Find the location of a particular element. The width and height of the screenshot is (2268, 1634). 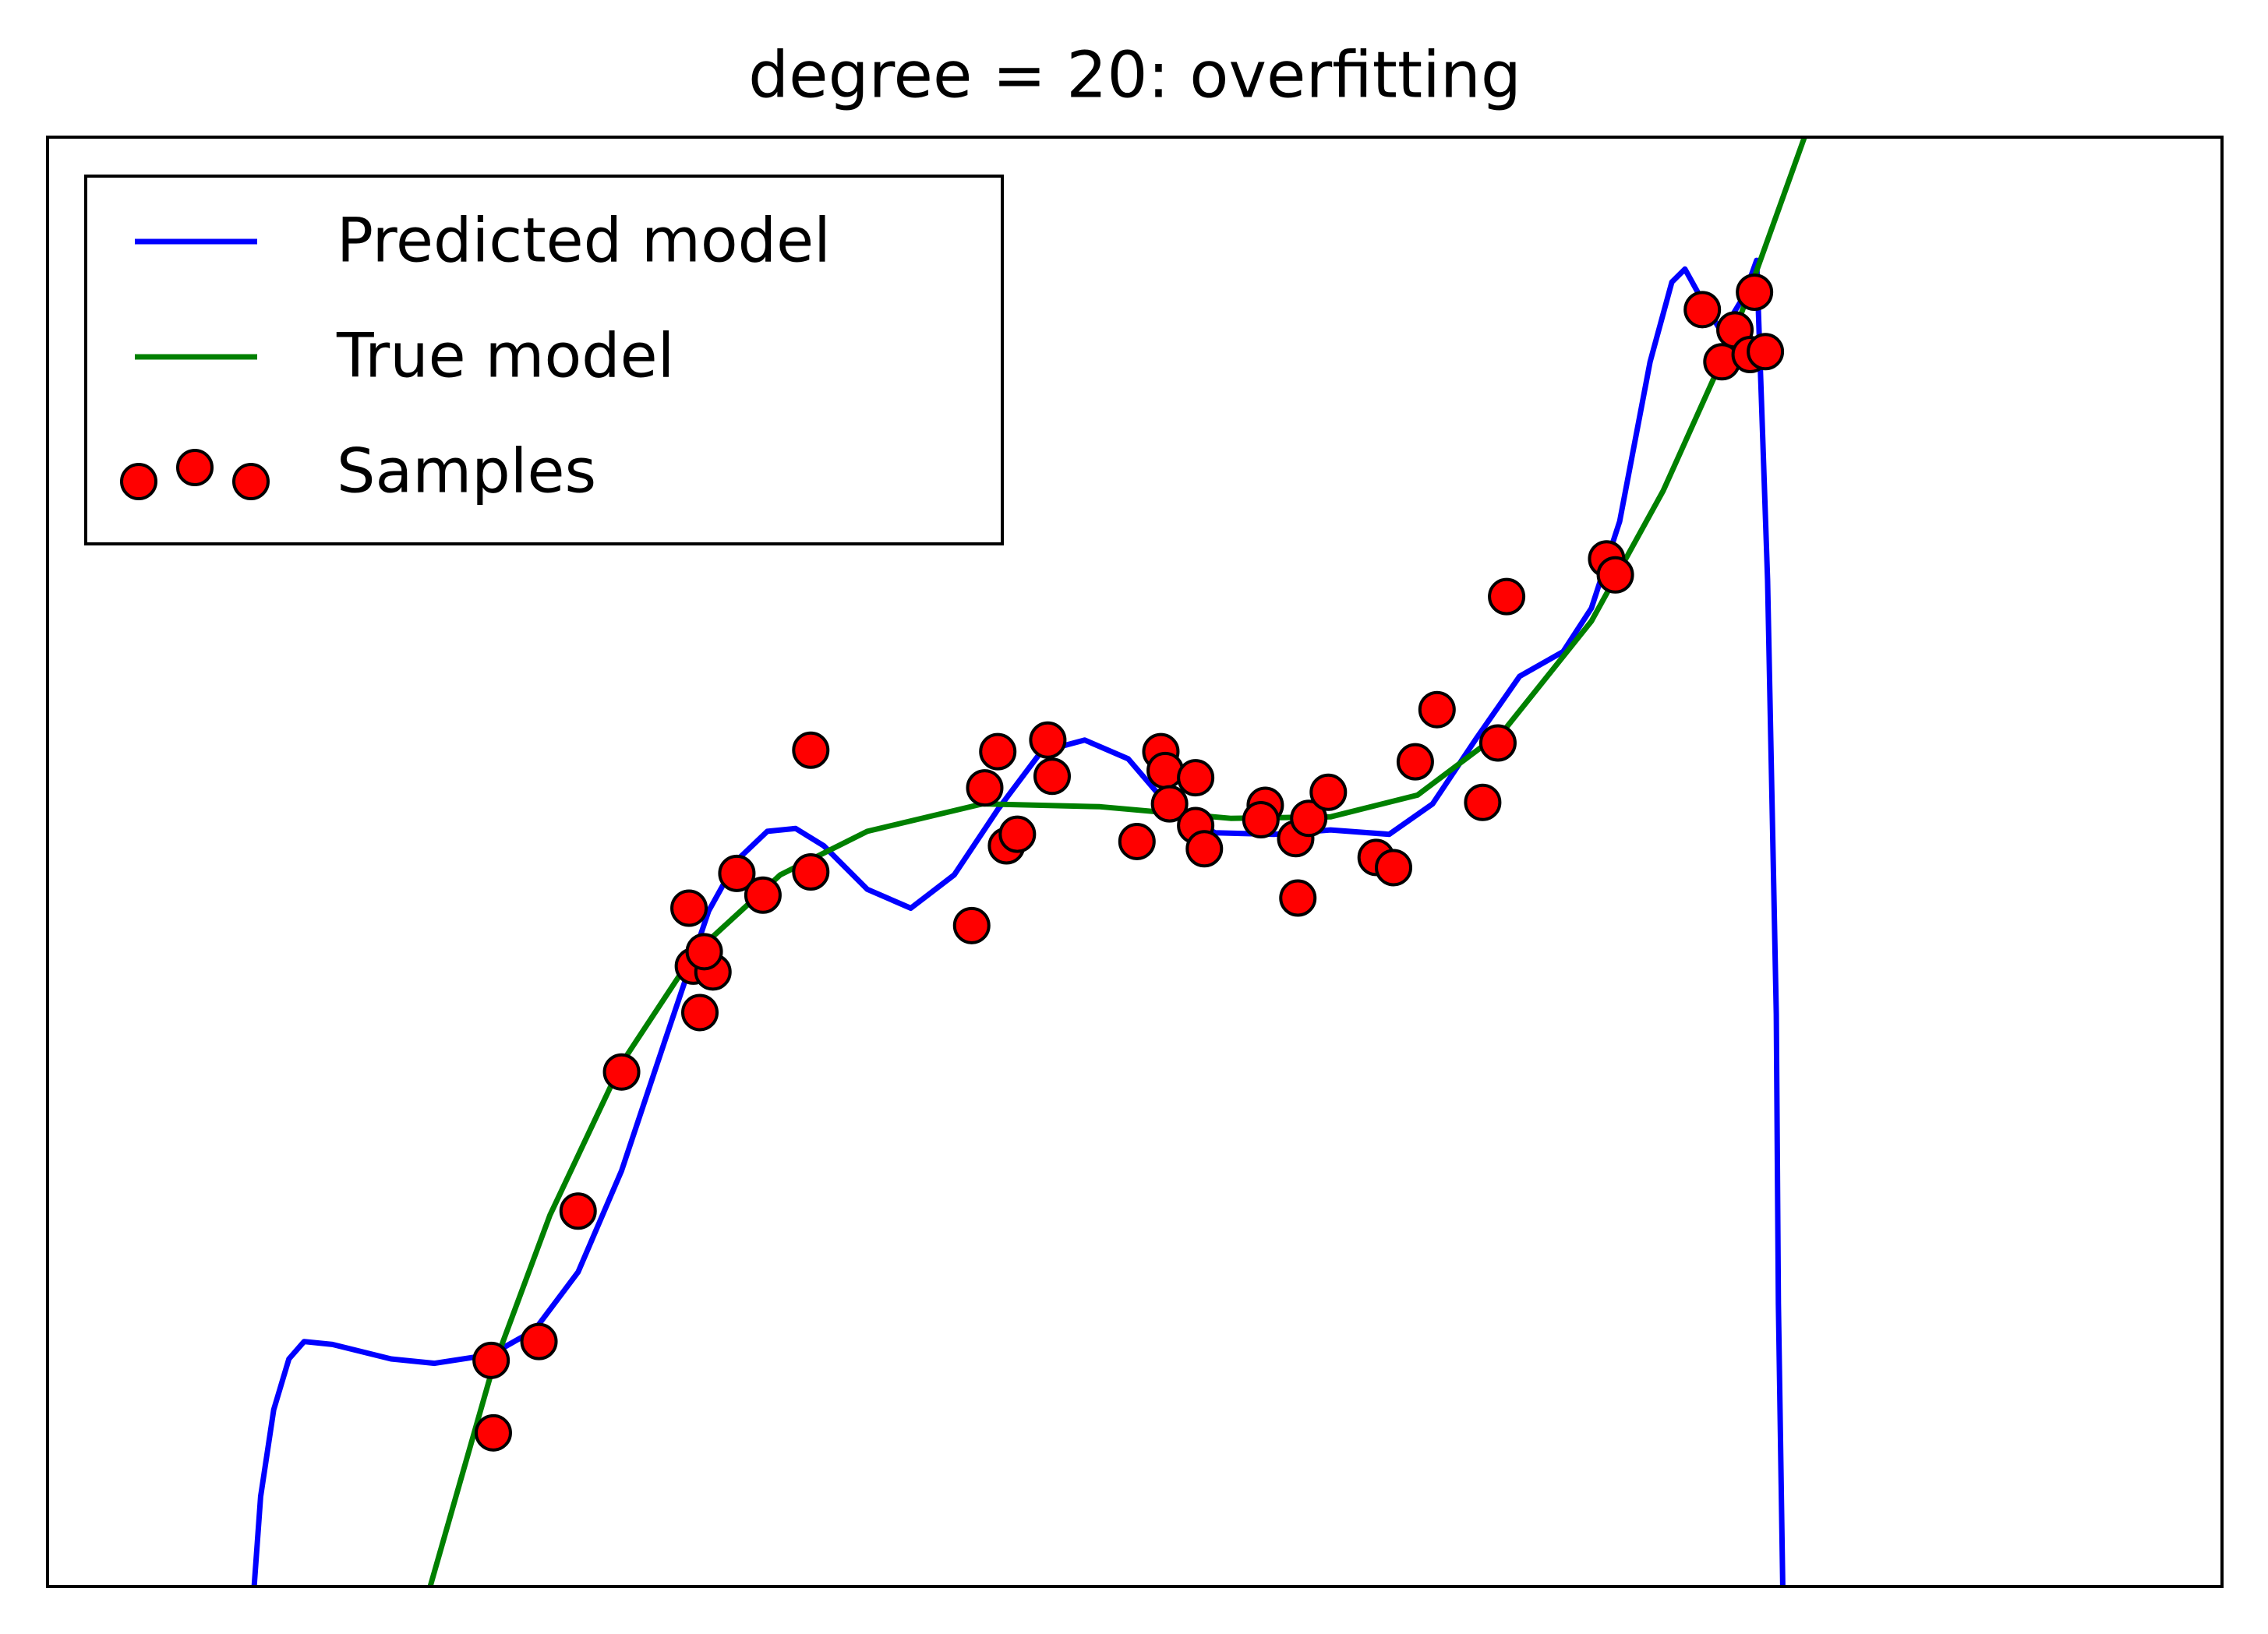

legend: Predicted model True model Samples is located at coordinates (544, 360).